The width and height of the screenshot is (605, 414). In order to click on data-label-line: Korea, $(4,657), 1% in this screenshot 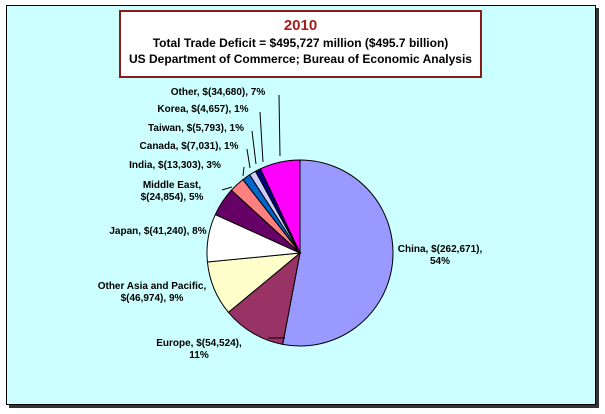, I will do `click(202, 109)`.